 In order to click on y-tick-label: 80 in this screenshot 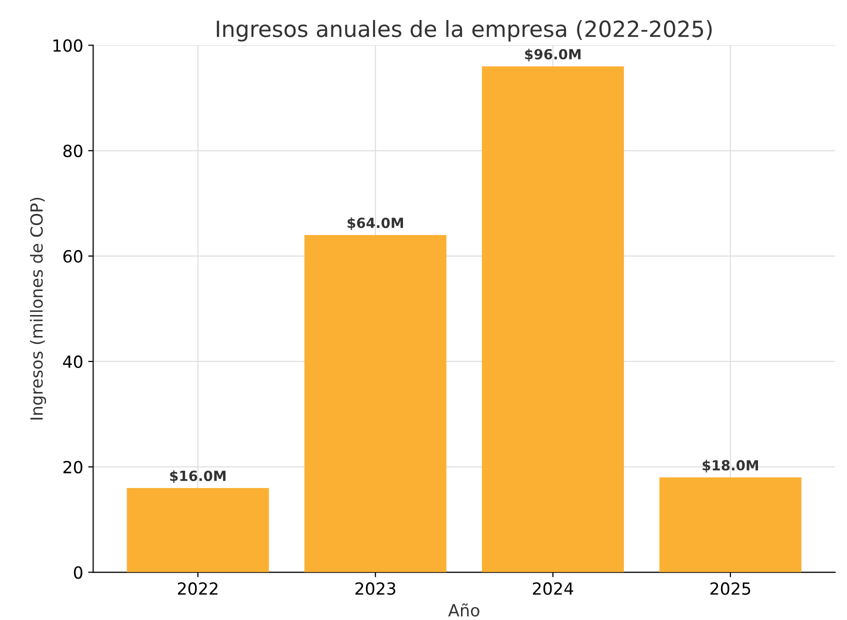, I will do `click(72, 151)`.